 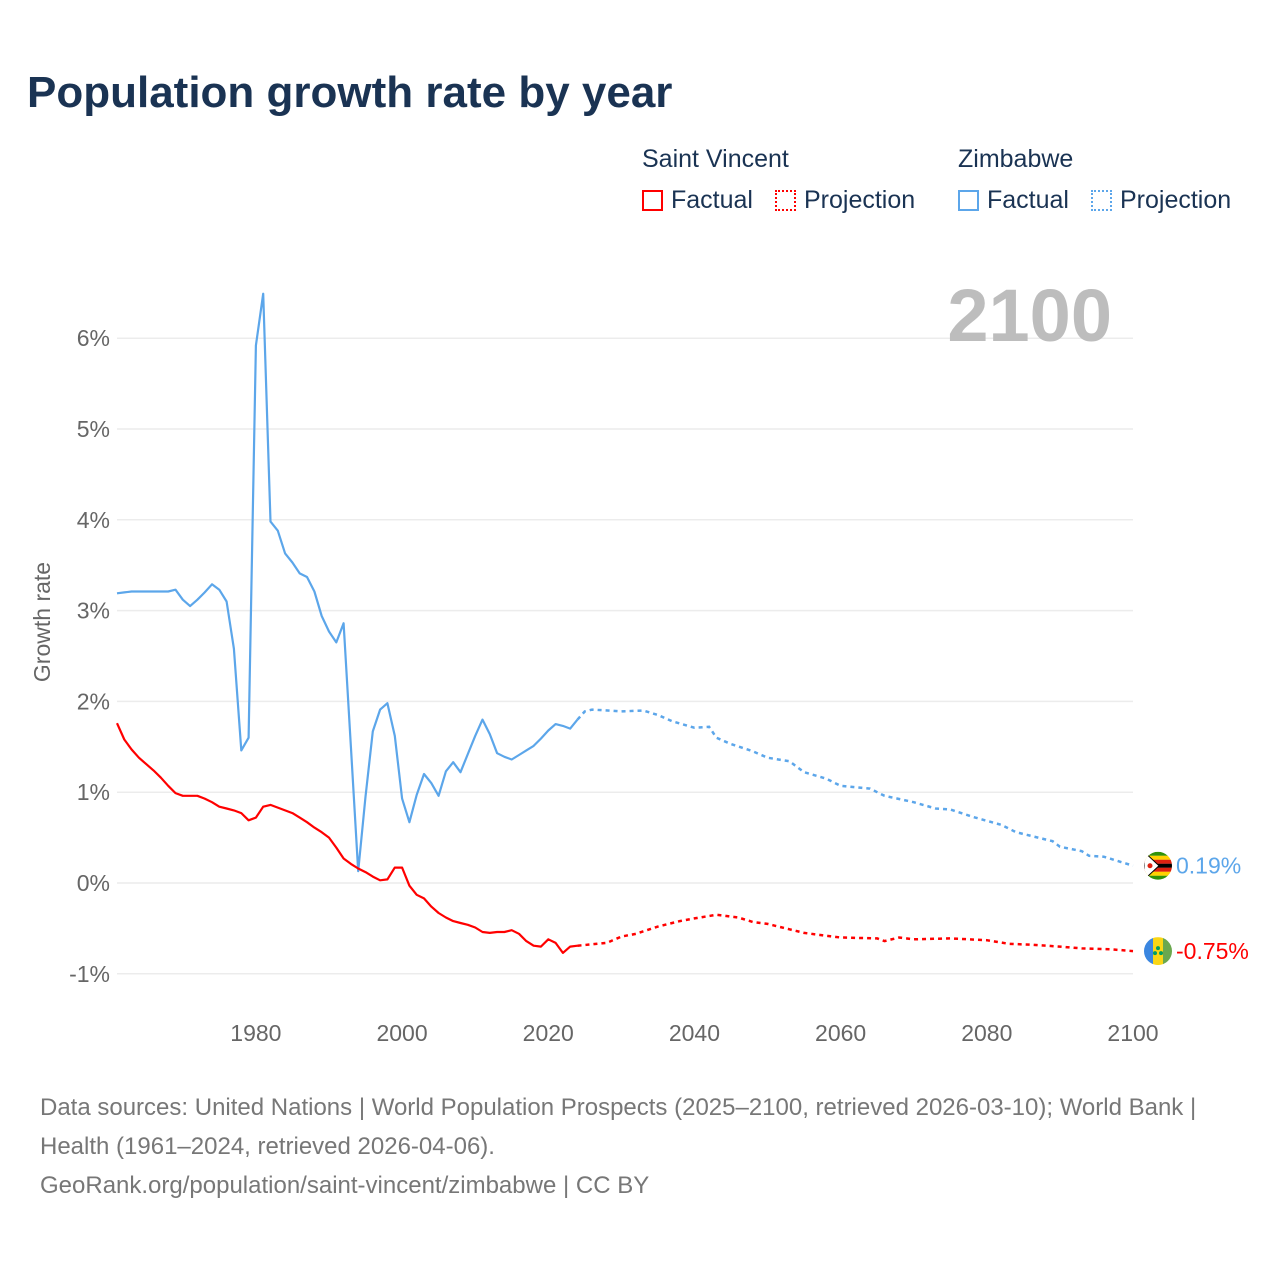 I want to click on y-axis-label: Growth rate, so click(x=42, y=622).